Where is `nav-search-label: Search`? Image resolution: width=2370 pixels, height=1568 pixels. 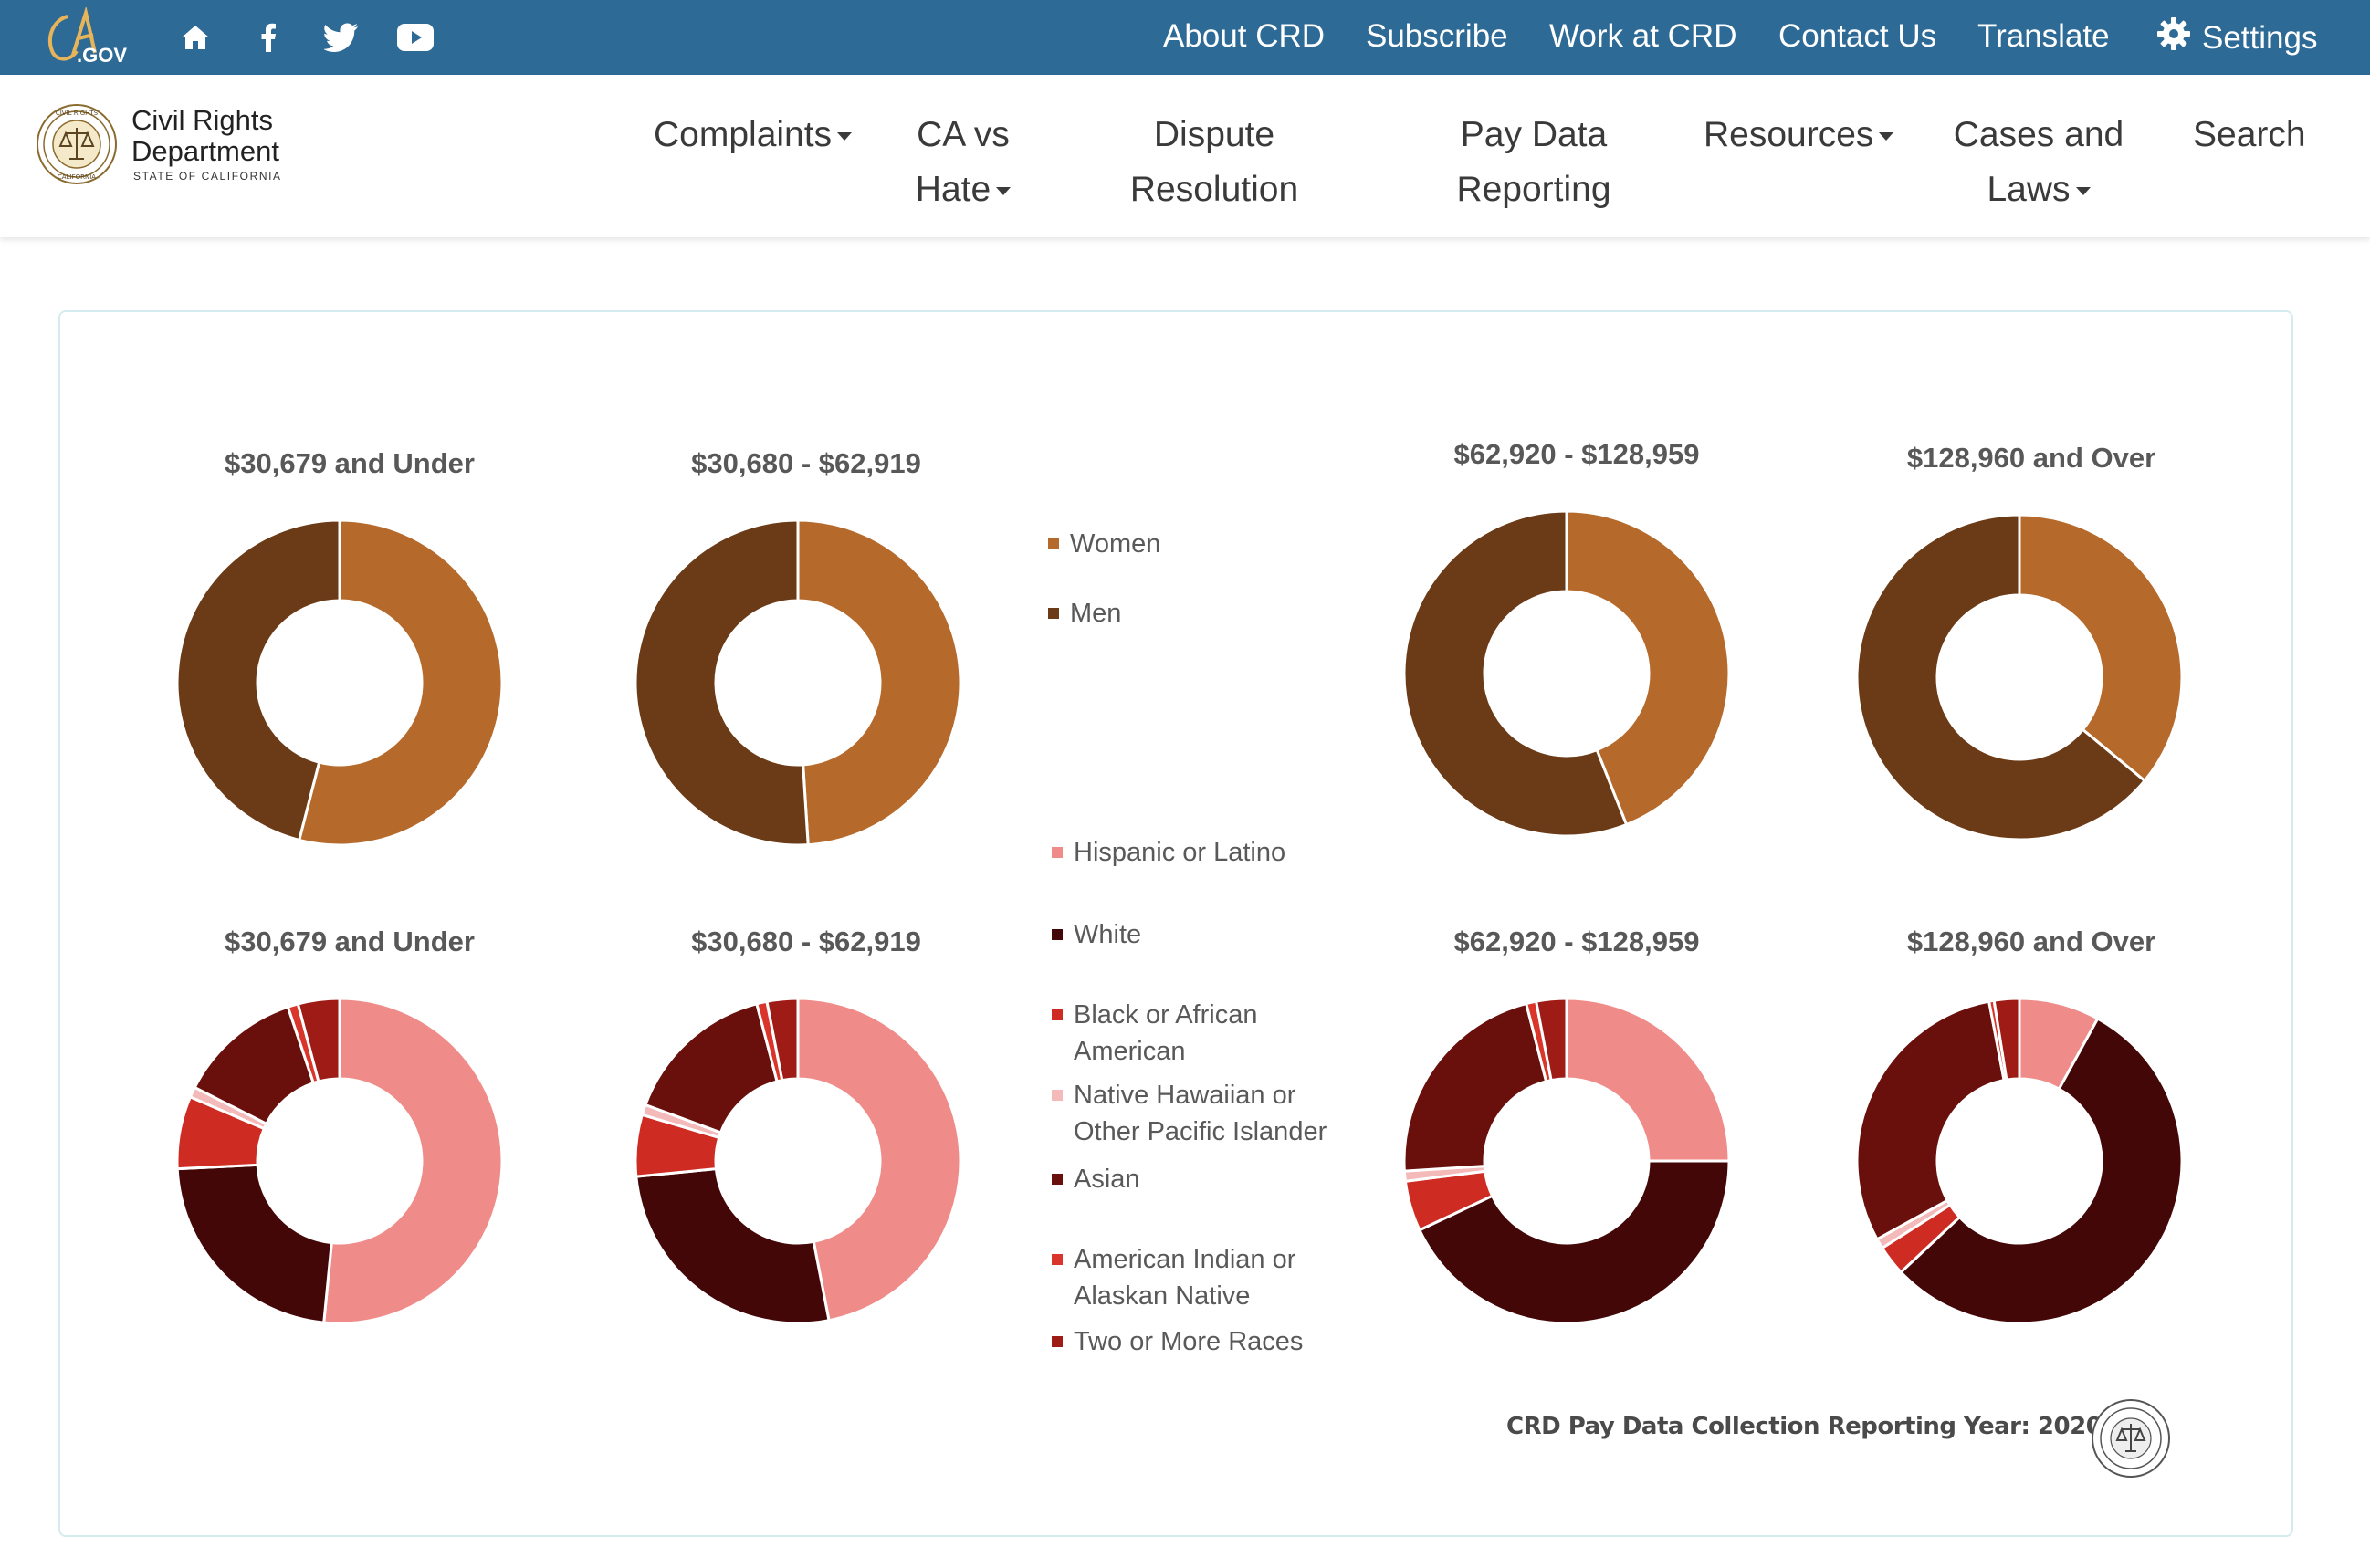
nav-search-label: Search is located at coordinates (2249, 134).